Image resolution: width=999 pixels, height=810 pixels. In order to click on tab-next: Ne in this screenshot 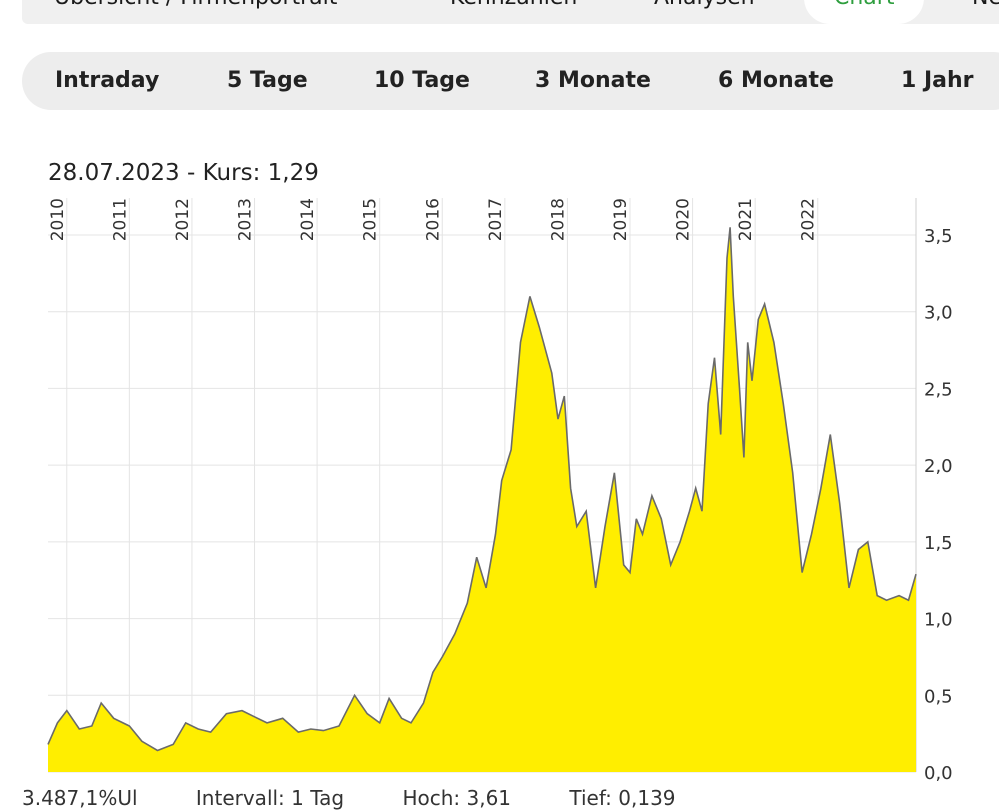, I will do `click(985, 12)`.